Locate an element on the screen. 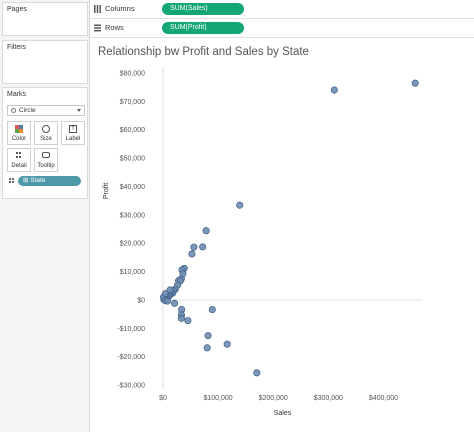  plus-icon: ⊞ is located at coordinates (27, 180).